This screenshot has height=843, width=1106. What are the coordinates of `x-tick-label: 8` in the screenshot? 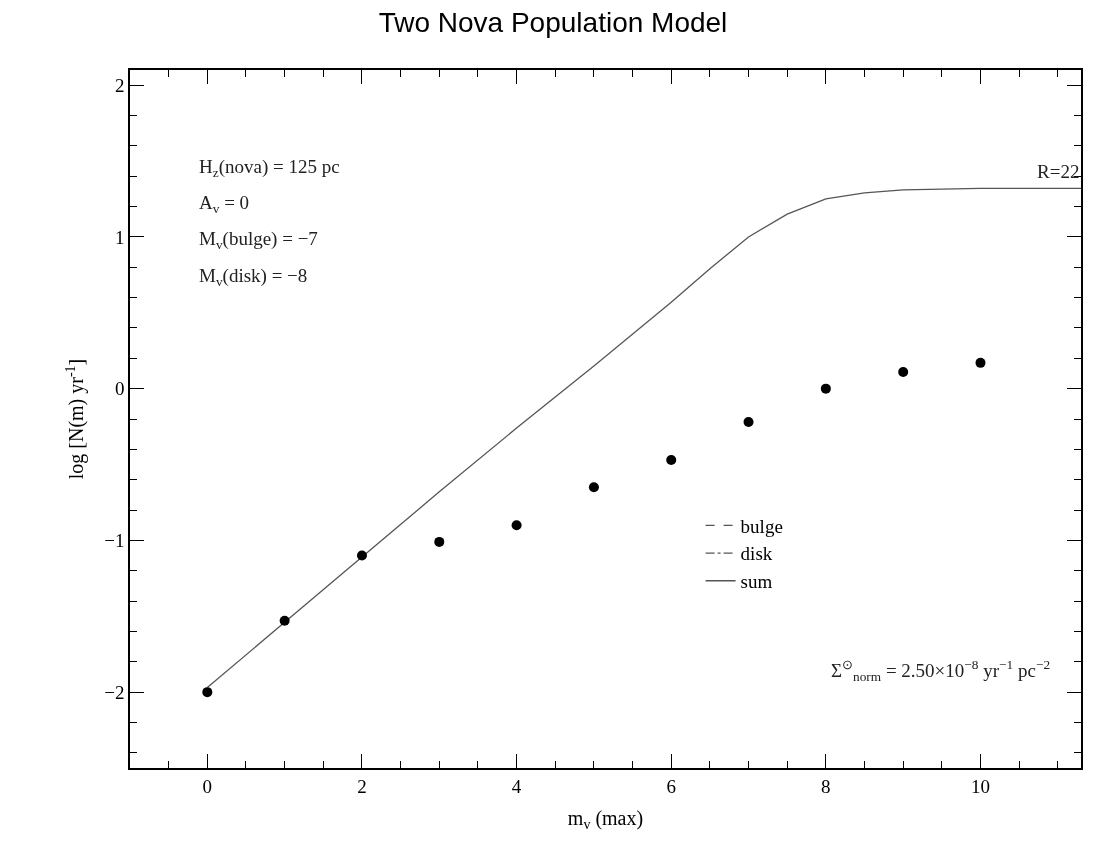 It's located at (826, 786).